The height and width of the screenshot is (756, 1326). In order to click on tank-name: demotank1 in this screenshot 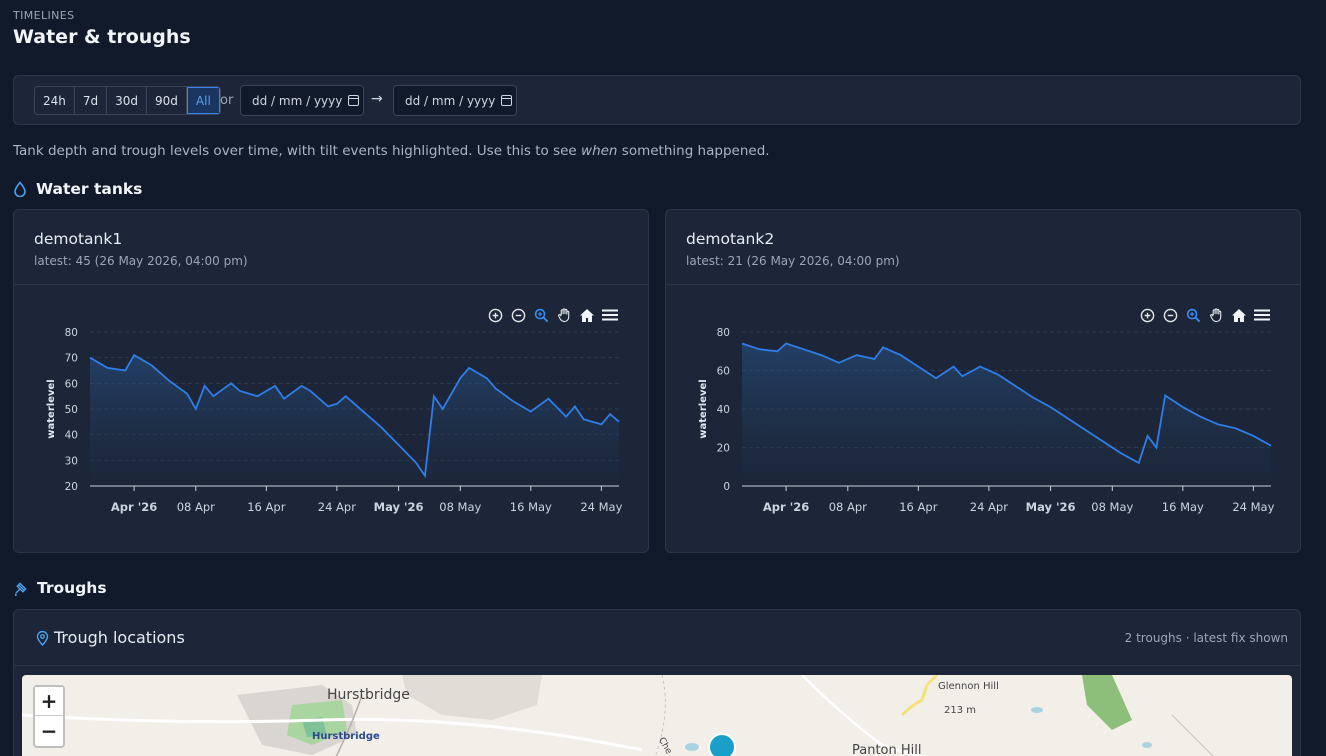, I will do `click(78, 239)`.